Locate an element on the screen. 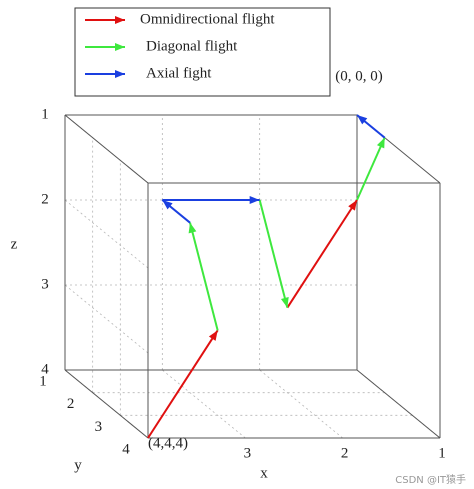 This screenshot has width=474, height=489. x-axis-label: x is located at coordinates (264, 473).